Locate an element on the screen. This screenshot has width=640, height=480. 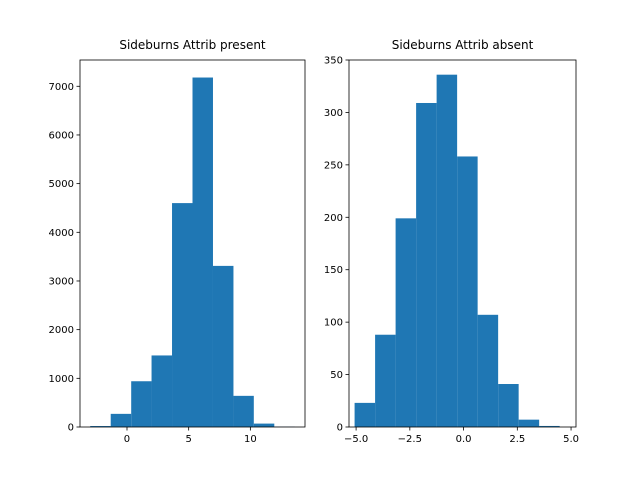
chart-title: Sideburns Attrib absent is located at coordinates (463, 45).